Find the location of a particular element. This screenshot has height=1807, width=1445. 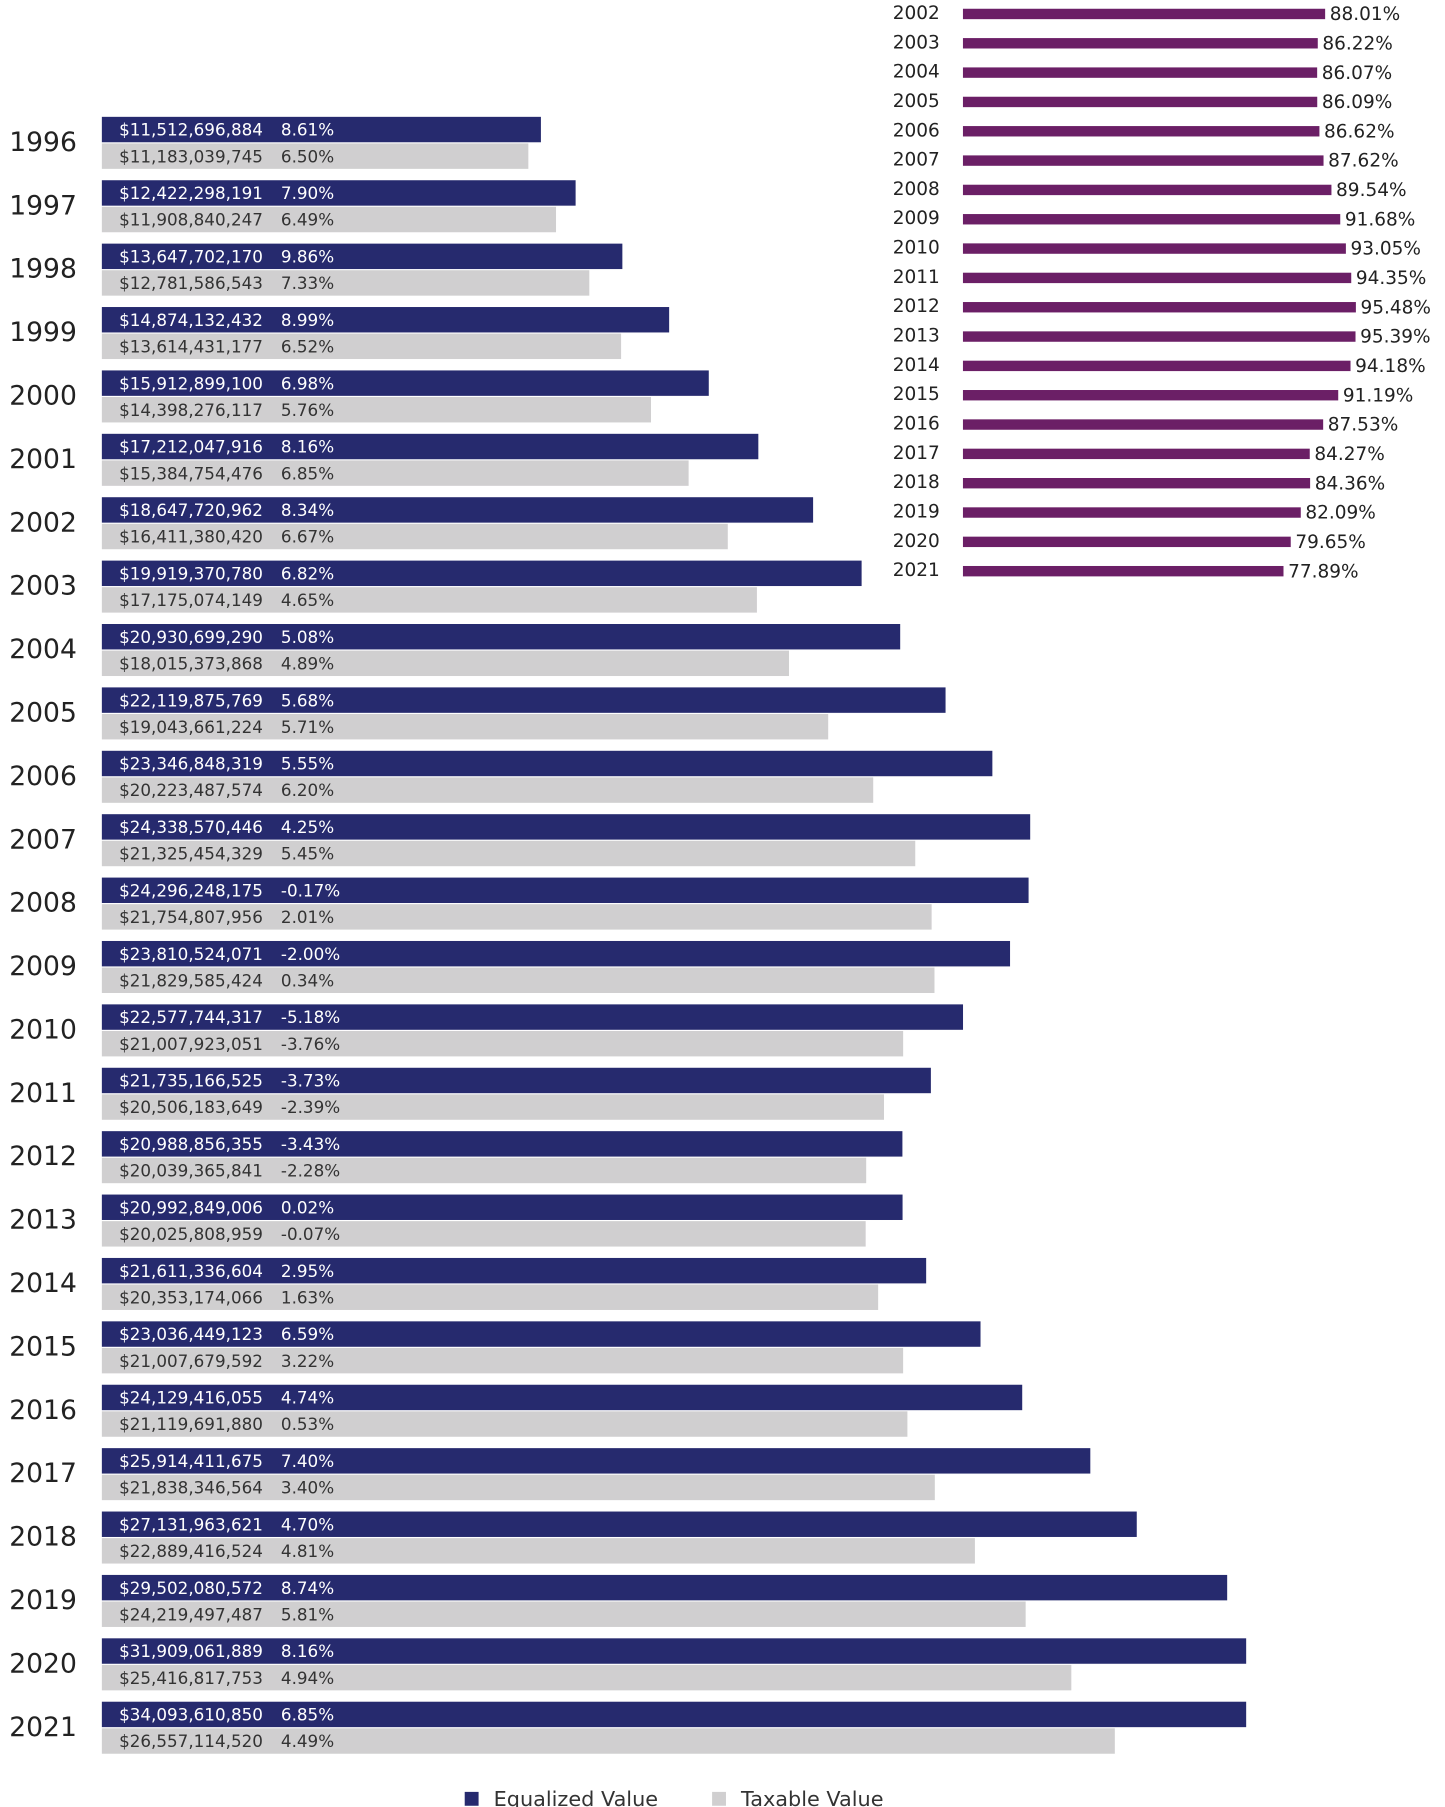

value-label: $21,007,679,592 is located at coordinates (191, 1361).